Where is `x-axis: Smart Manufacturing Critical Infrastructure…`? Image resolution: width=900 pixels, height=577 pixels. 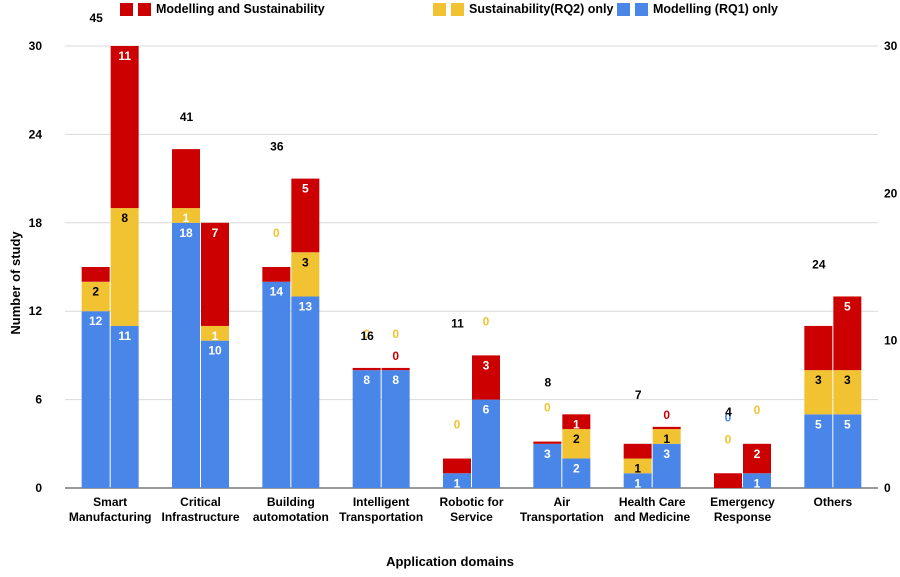 x-axis: Smart Manufacturing Critical Infrastructure… is located at coordinates (461, 509).